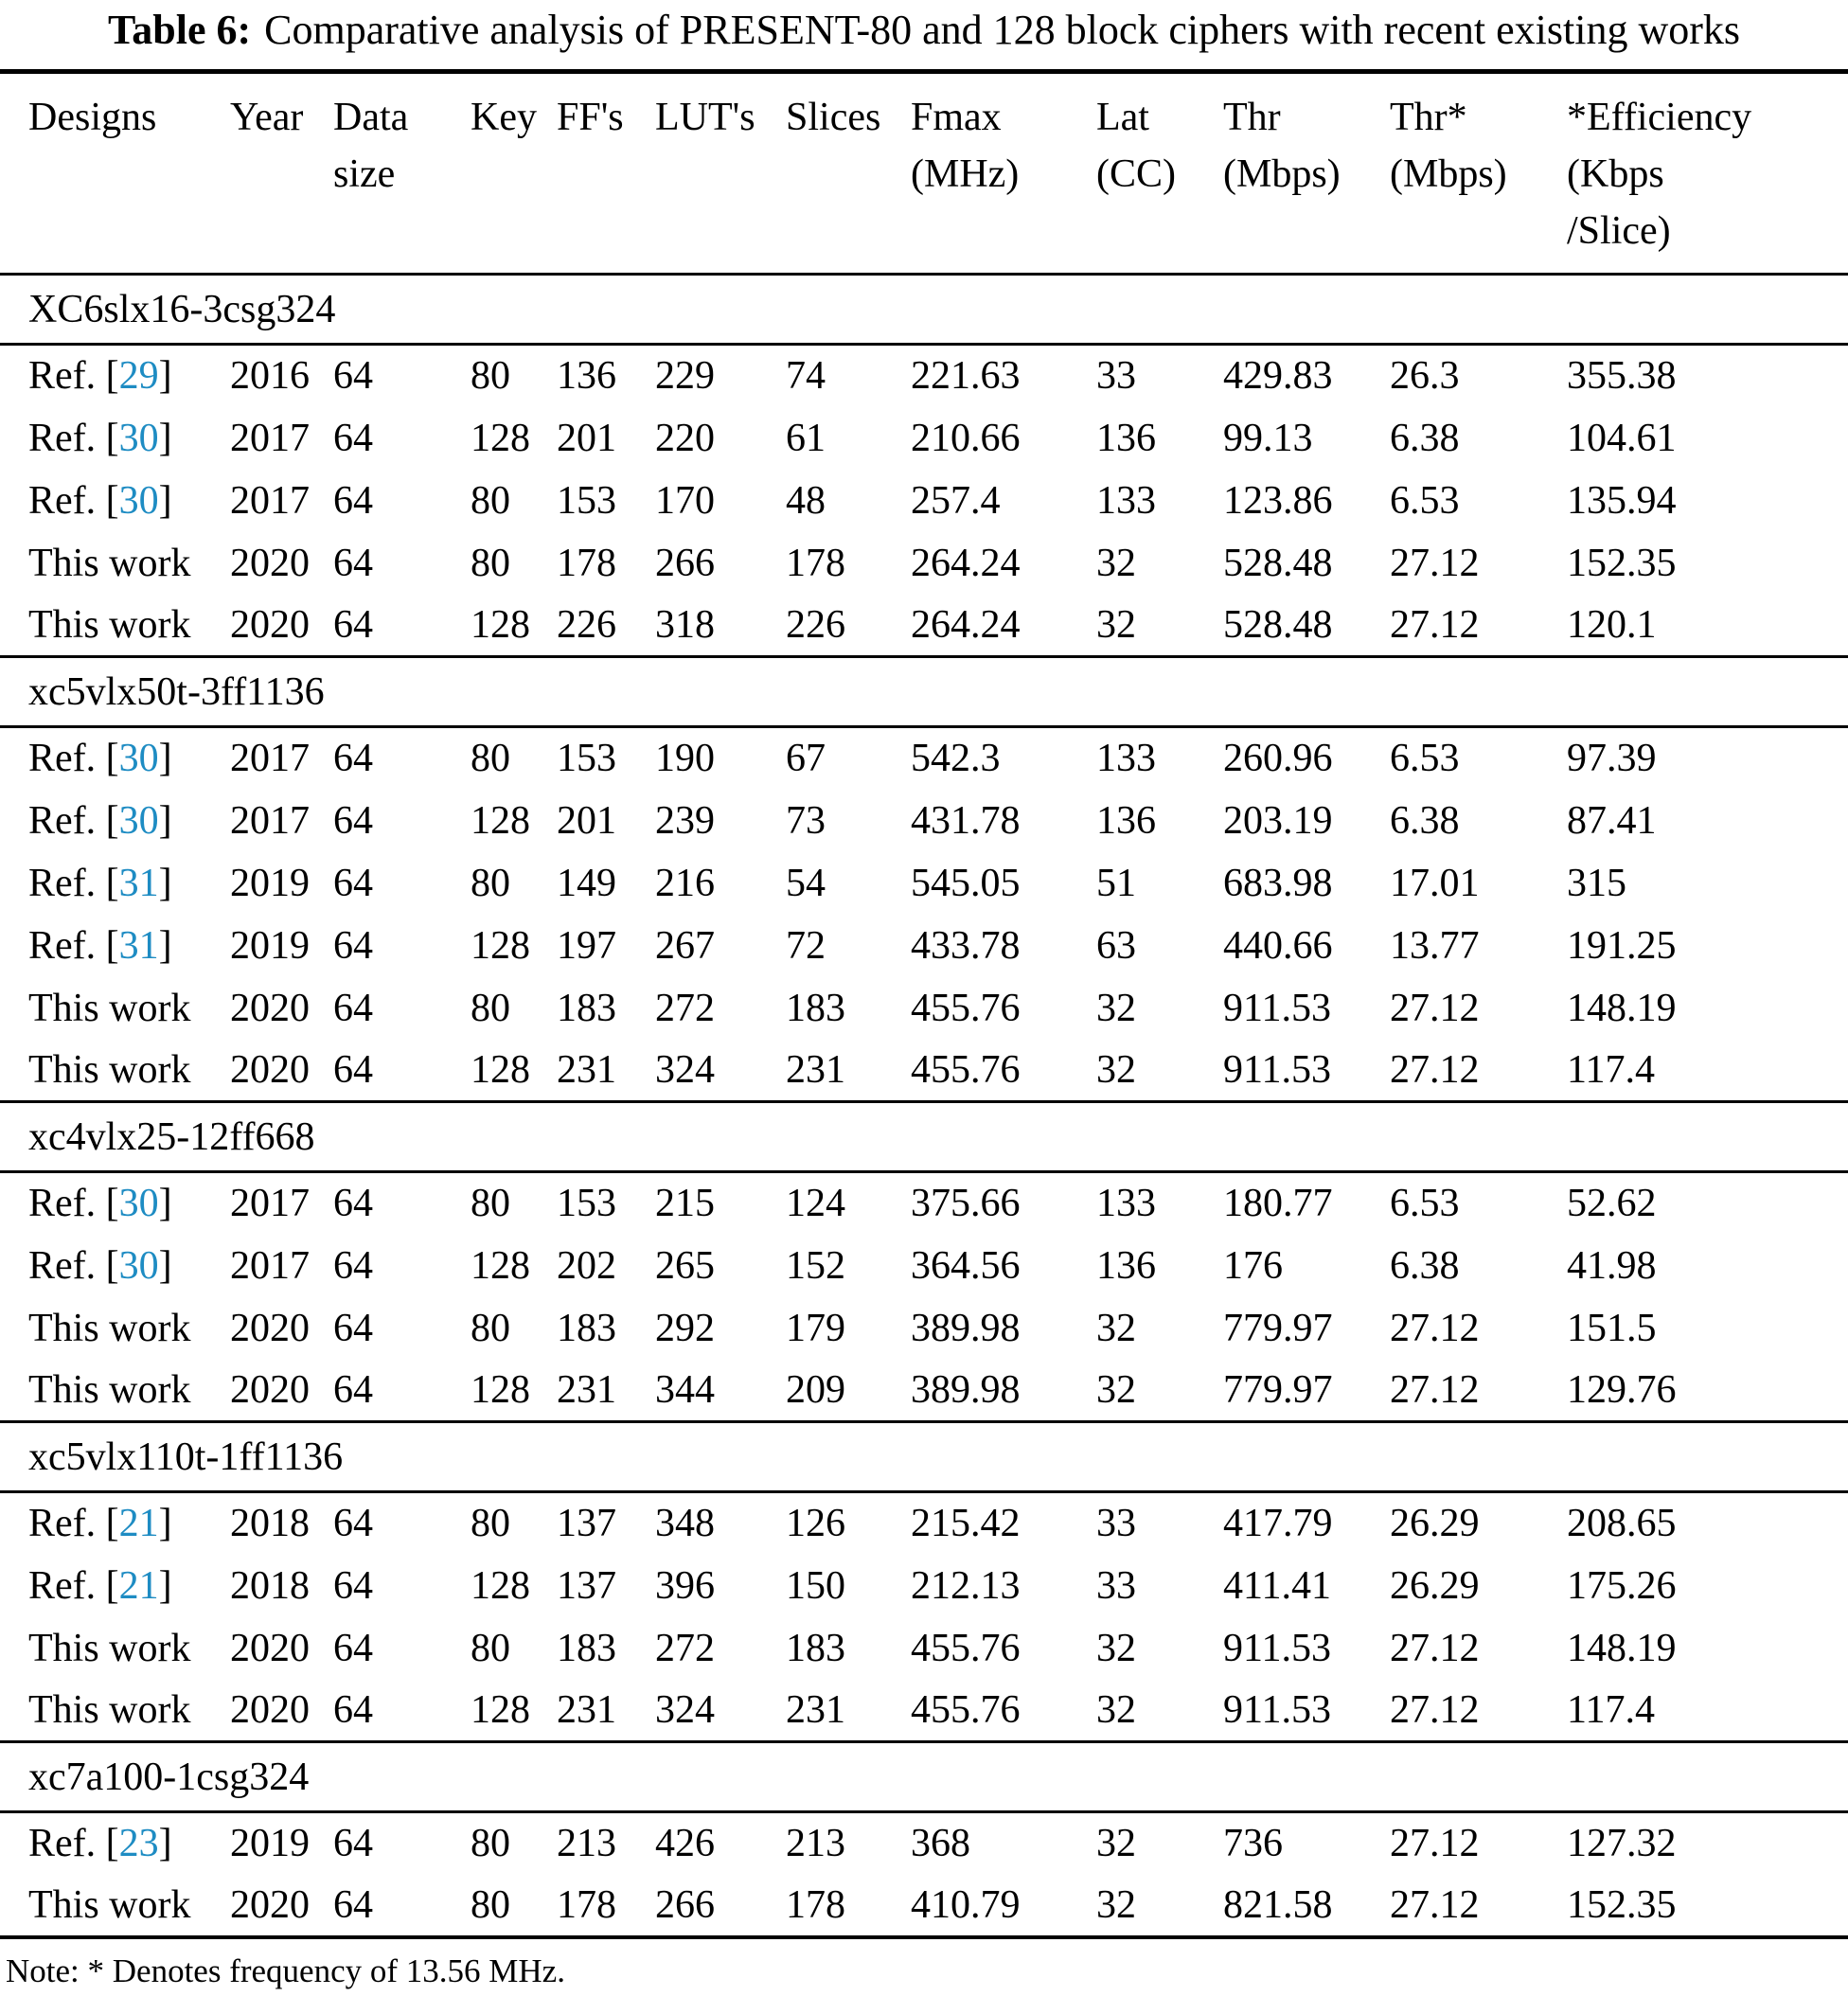 The width and height of the screenshot is (1848, 2014). Describe the element at coordinates (924, 309) in the screenshot. I see `section-row: XC6slx16-3csg324` at that location.